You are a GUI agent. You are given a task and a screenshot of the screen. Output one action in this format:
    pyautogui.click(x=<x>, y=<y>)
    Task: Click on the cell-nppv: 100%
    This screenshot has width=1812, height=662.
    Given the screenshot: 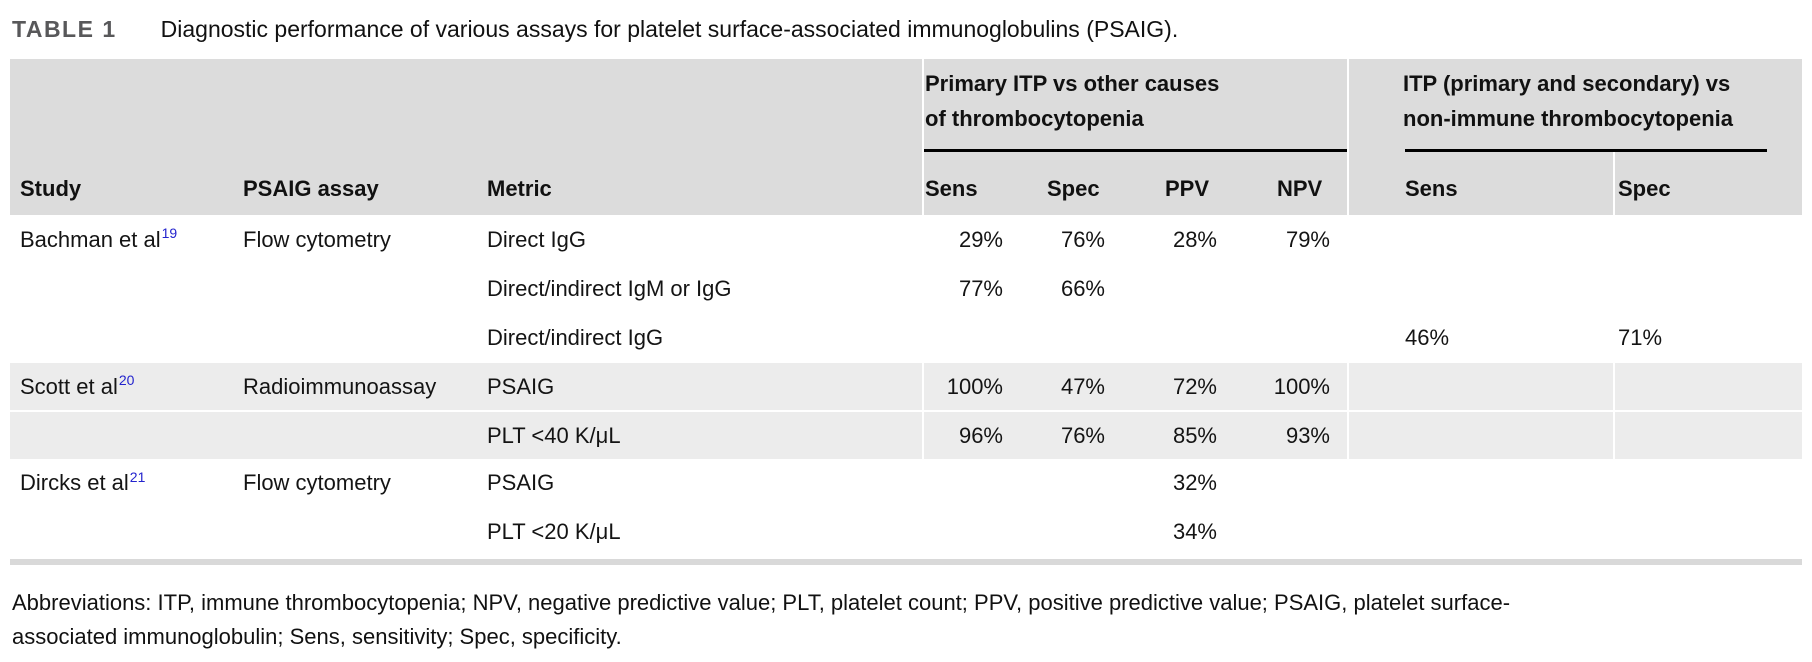 What is the action you would take?
    pyautogui.click(x=1307, y=386)
    